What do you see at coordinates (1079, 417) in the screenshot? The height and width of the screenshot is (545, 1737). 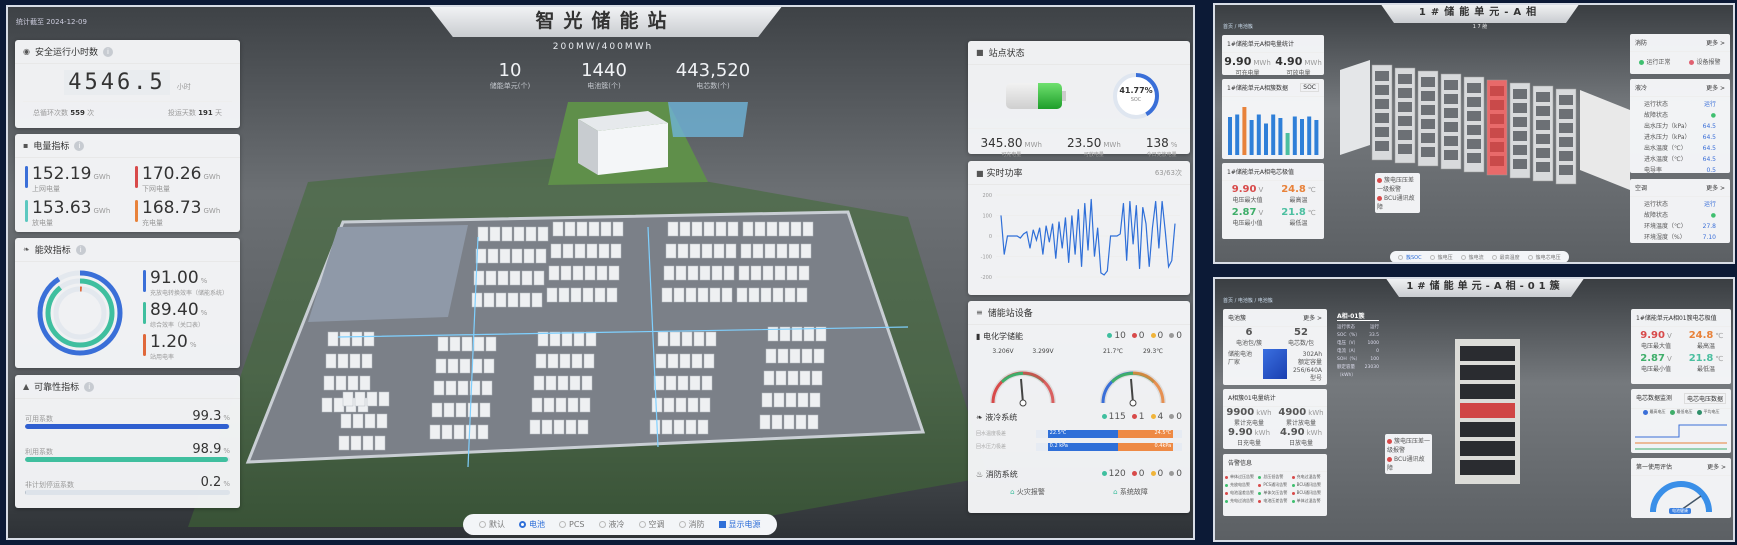 I see `cooling-row: ❧ 液冷系统 115 1 4 0` at bounding box center [1079, 417].